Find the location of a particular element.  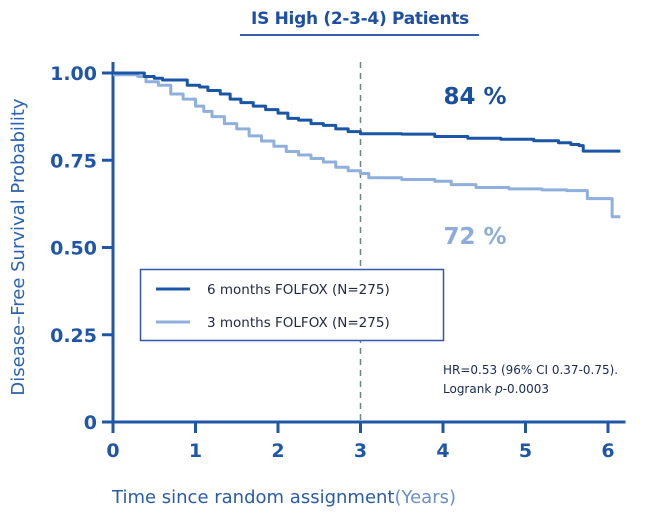

legend-label-3-months: 3 months FOLFOX (N=275) is located at coordinates (298, 323).